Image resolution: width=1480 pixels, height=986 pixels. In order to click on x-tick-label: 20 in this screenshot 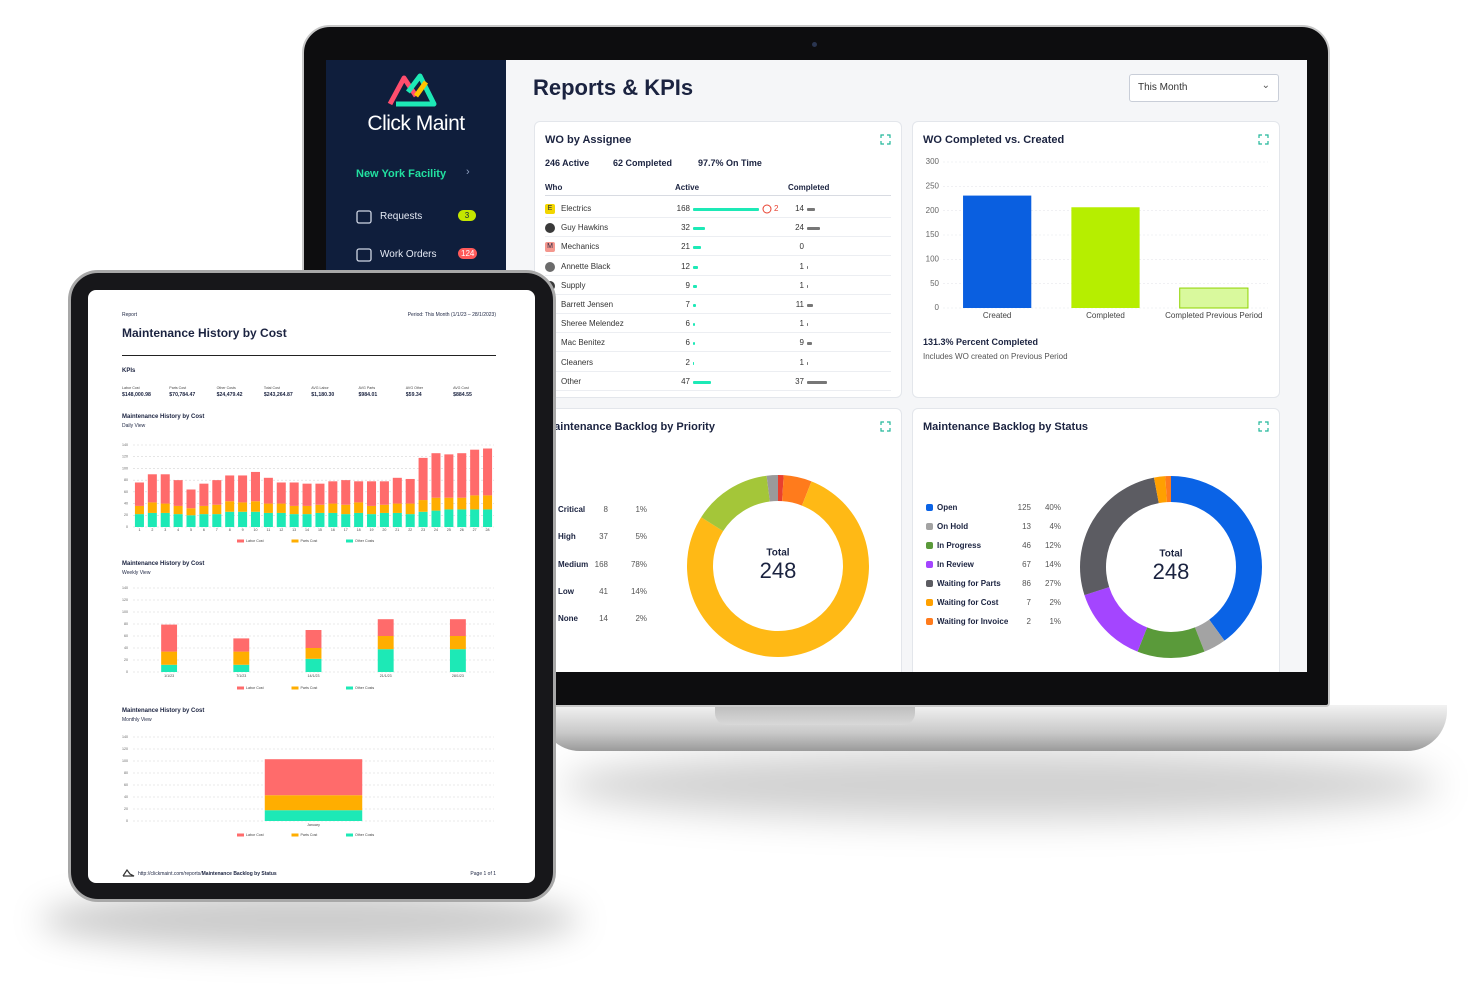, I will do `click(384, 530)`.